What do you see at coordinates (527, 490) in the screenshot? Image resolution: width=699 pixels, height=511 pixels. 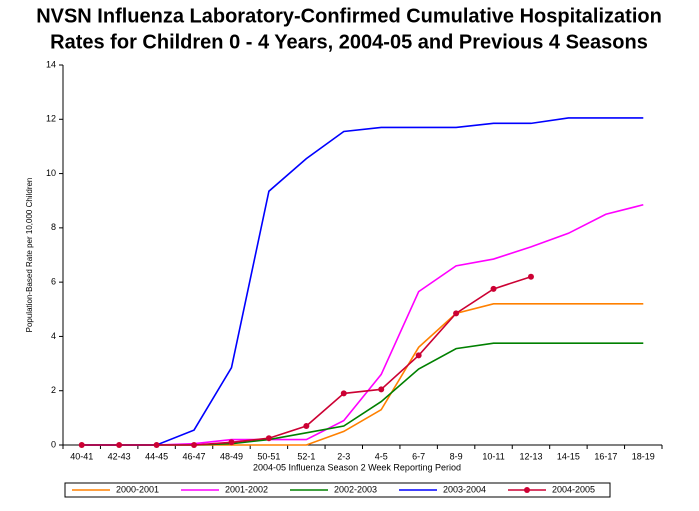 I see `legend-marker` at bounding box center [527, 490].